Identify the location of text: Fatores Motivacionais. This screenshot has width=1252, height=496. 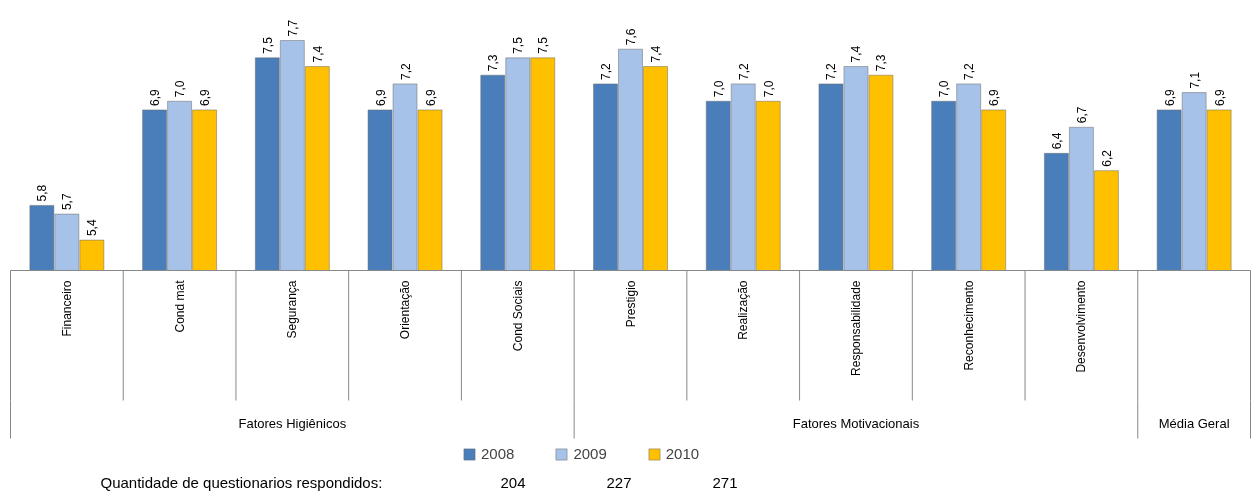
(856, 423).